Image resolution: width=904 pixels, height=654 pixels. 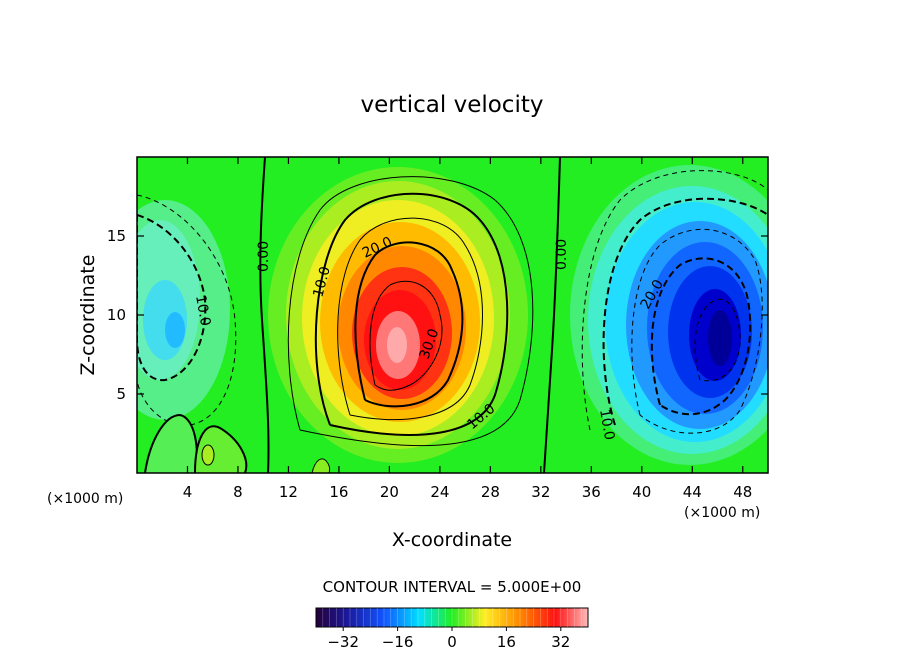 What do you see at coordinates (389, 492) in the screenshot?
I see `x-tick-label: 20` at bounding box center [389, 492].